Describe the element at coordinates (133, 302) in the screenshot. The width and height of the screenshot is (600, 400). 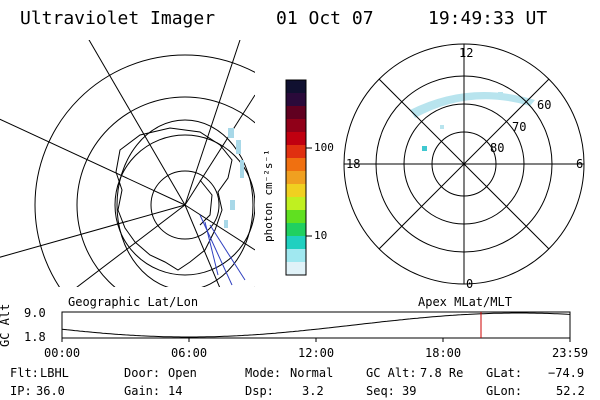
I see `geo-map-label: Geographic Lat/Lon` at that location.